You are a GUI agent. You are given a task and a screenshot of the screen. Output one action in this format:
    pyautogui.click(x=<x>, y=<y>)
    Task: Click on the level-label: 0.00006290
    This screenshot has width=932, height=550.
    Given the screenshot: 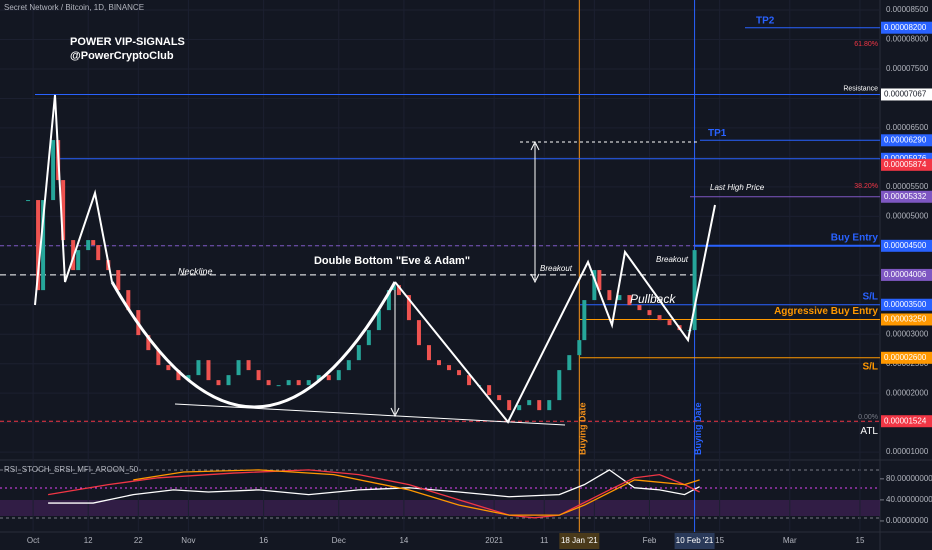 What is the action you would take?
    pyautogui.click(x=905, y=139)
    